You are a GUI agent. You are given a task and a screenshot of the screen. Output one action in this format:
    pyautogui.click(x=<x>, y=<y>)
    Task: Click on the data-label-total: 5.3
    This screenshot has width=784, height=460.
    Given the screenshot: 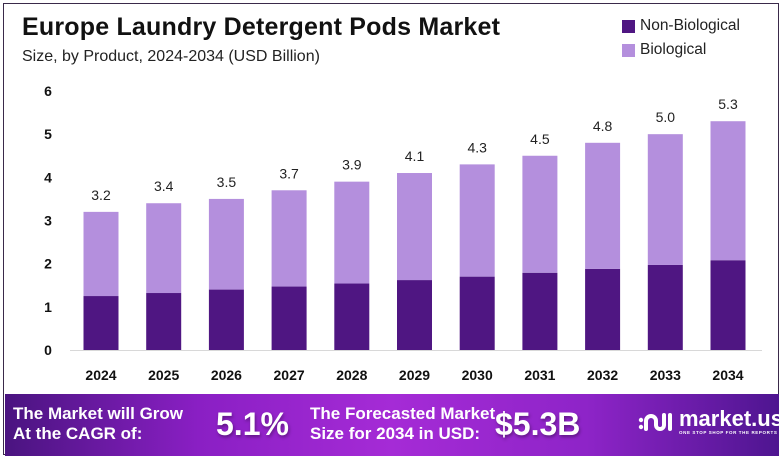 What is the action you would take?
    pyautogui.click(x=728, y=104)
    